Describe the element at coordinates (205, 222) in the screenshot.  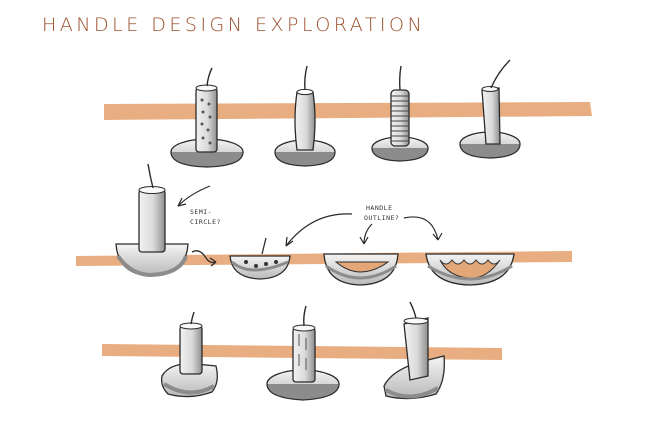
I see `semi-circle-note-line-2: CIRCLE?` at that location.